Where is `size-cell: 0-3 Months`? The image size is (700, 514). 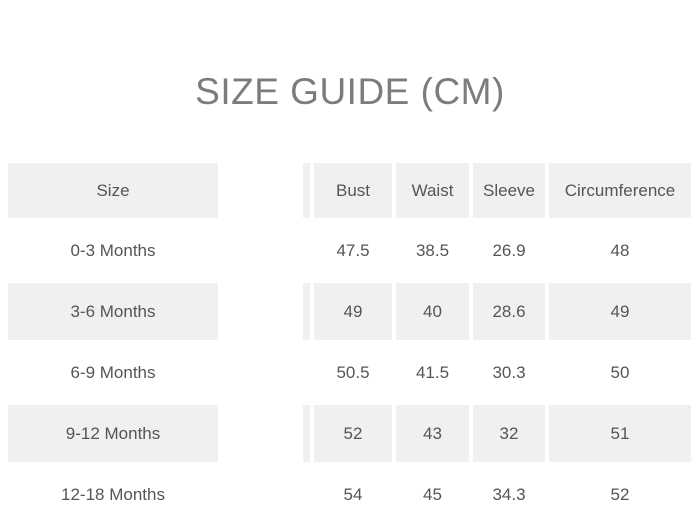 size-cell: 0-3 Months is located at coordinates (113, 250).